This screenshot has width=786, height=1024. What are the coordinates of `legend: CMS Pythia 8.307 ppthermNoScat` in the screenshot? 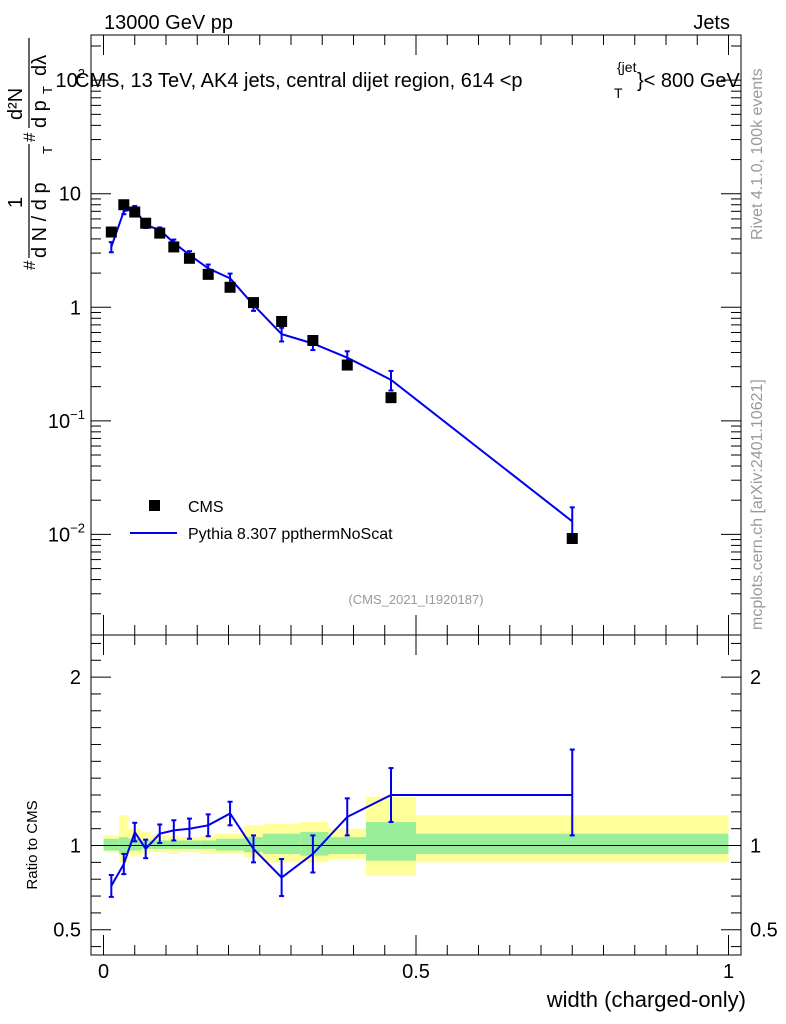 It's located at (261, 521).